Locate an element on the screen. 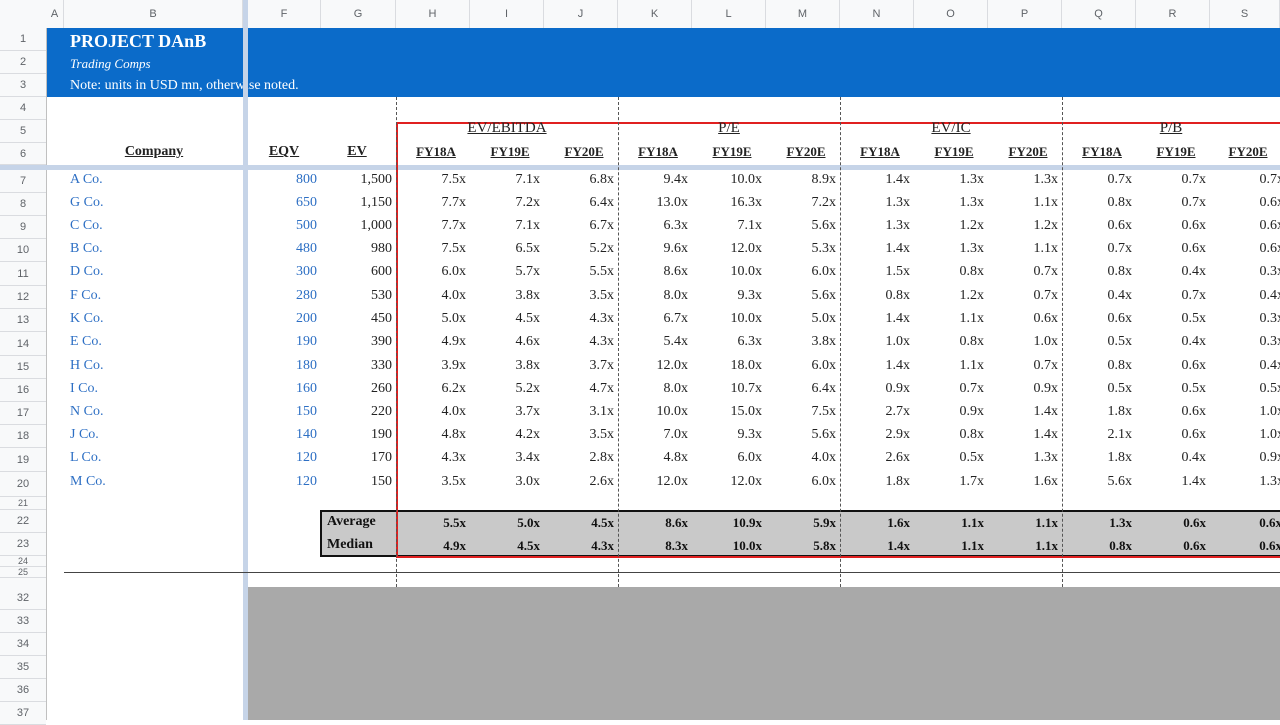 The width and height of the screenshot is (1280, 725). stat-value: 1.1x is located at coordinates (972, 522).